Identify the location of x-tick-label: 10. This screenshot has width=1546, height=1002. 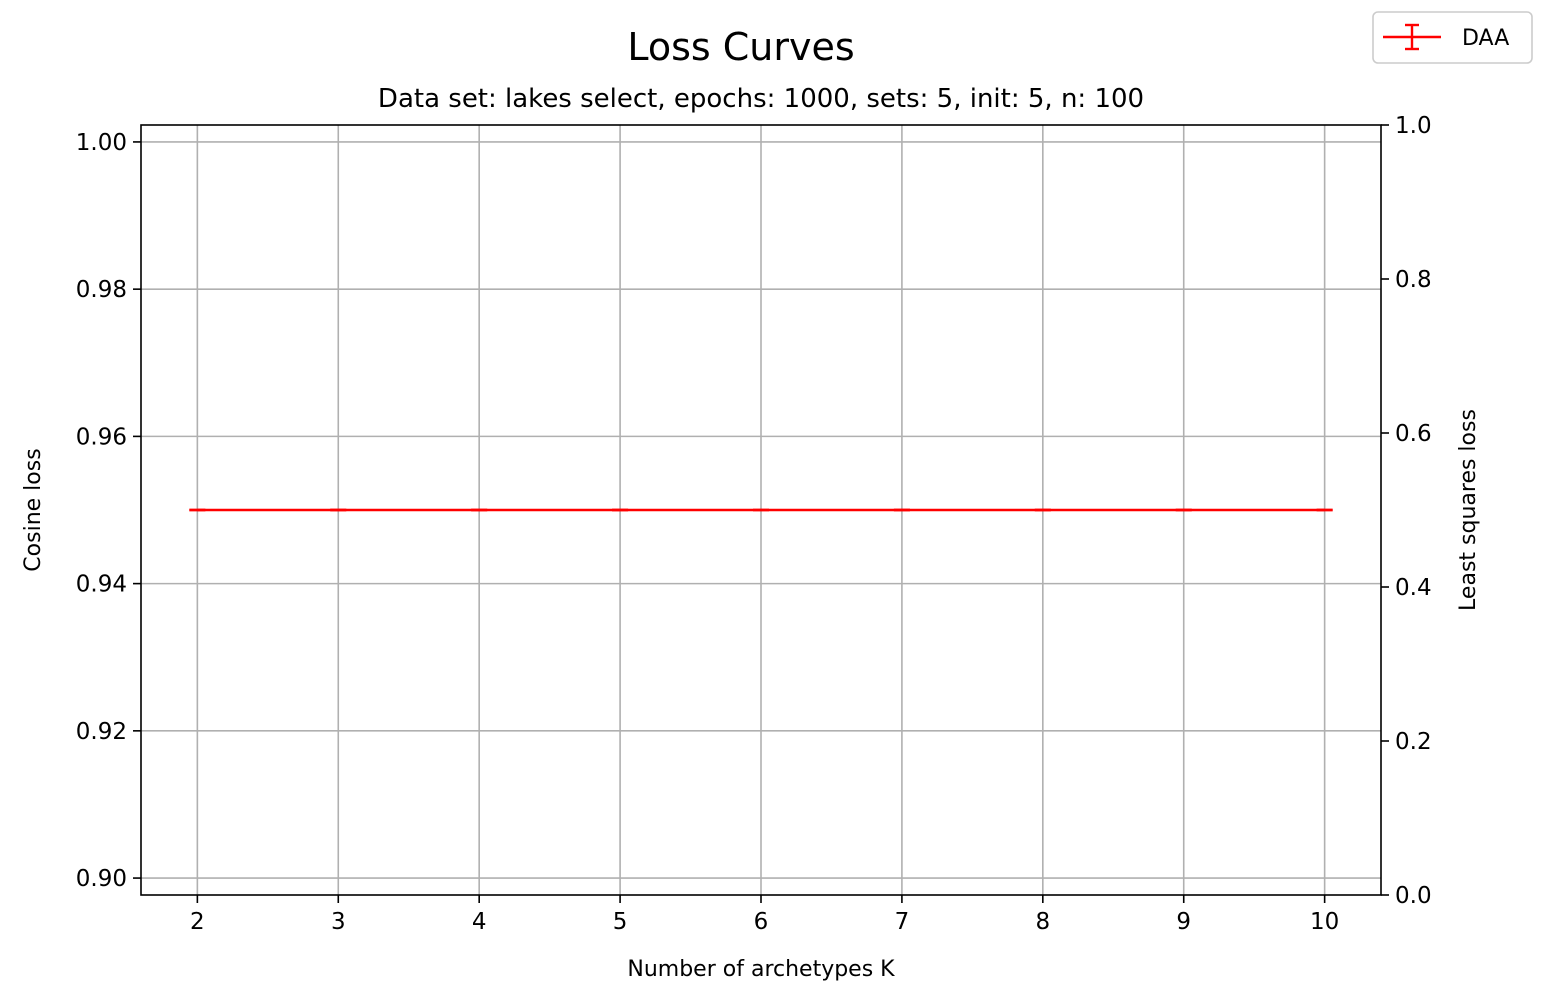
(1324, 922).